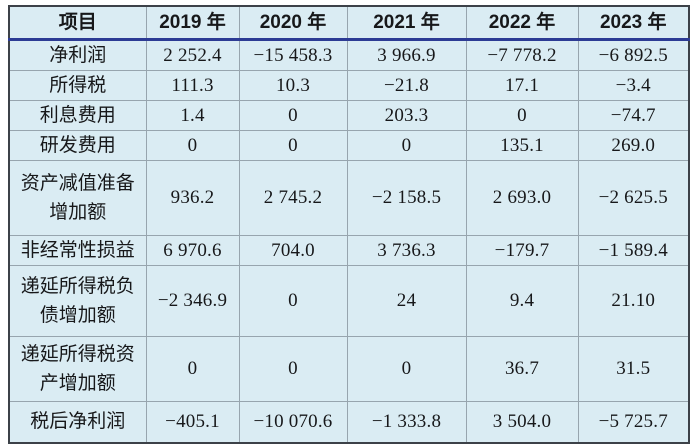 This screenshot has height=444, width=693. I want to click on cell-value: −2 625.5, so click(633, 197).